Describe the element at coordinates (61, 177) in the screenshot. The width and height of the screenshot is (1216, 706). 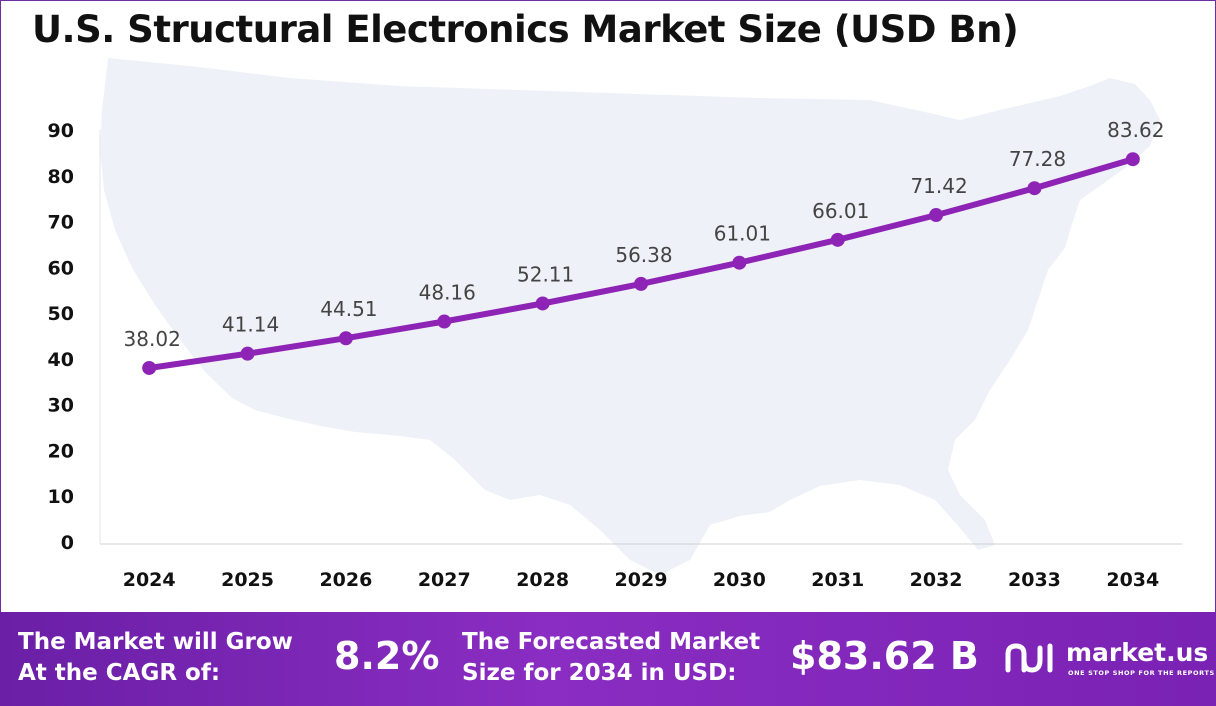
I see `y-tick-label: 80` at that location.